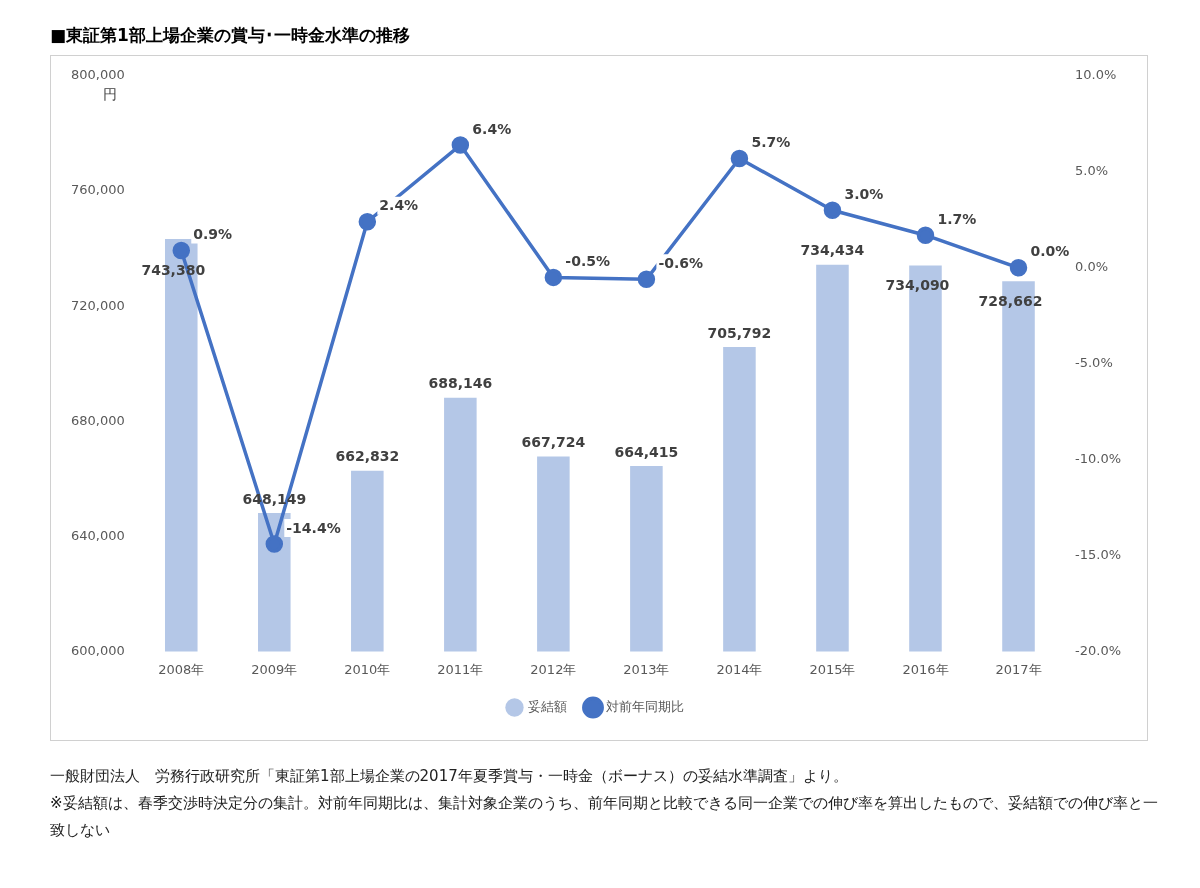 The image size is (1200, 888). What do you see at coordinates (97, 190) in the screenshot?
I see `y-tick-label: 760,000` at bounding box center [97, 190].